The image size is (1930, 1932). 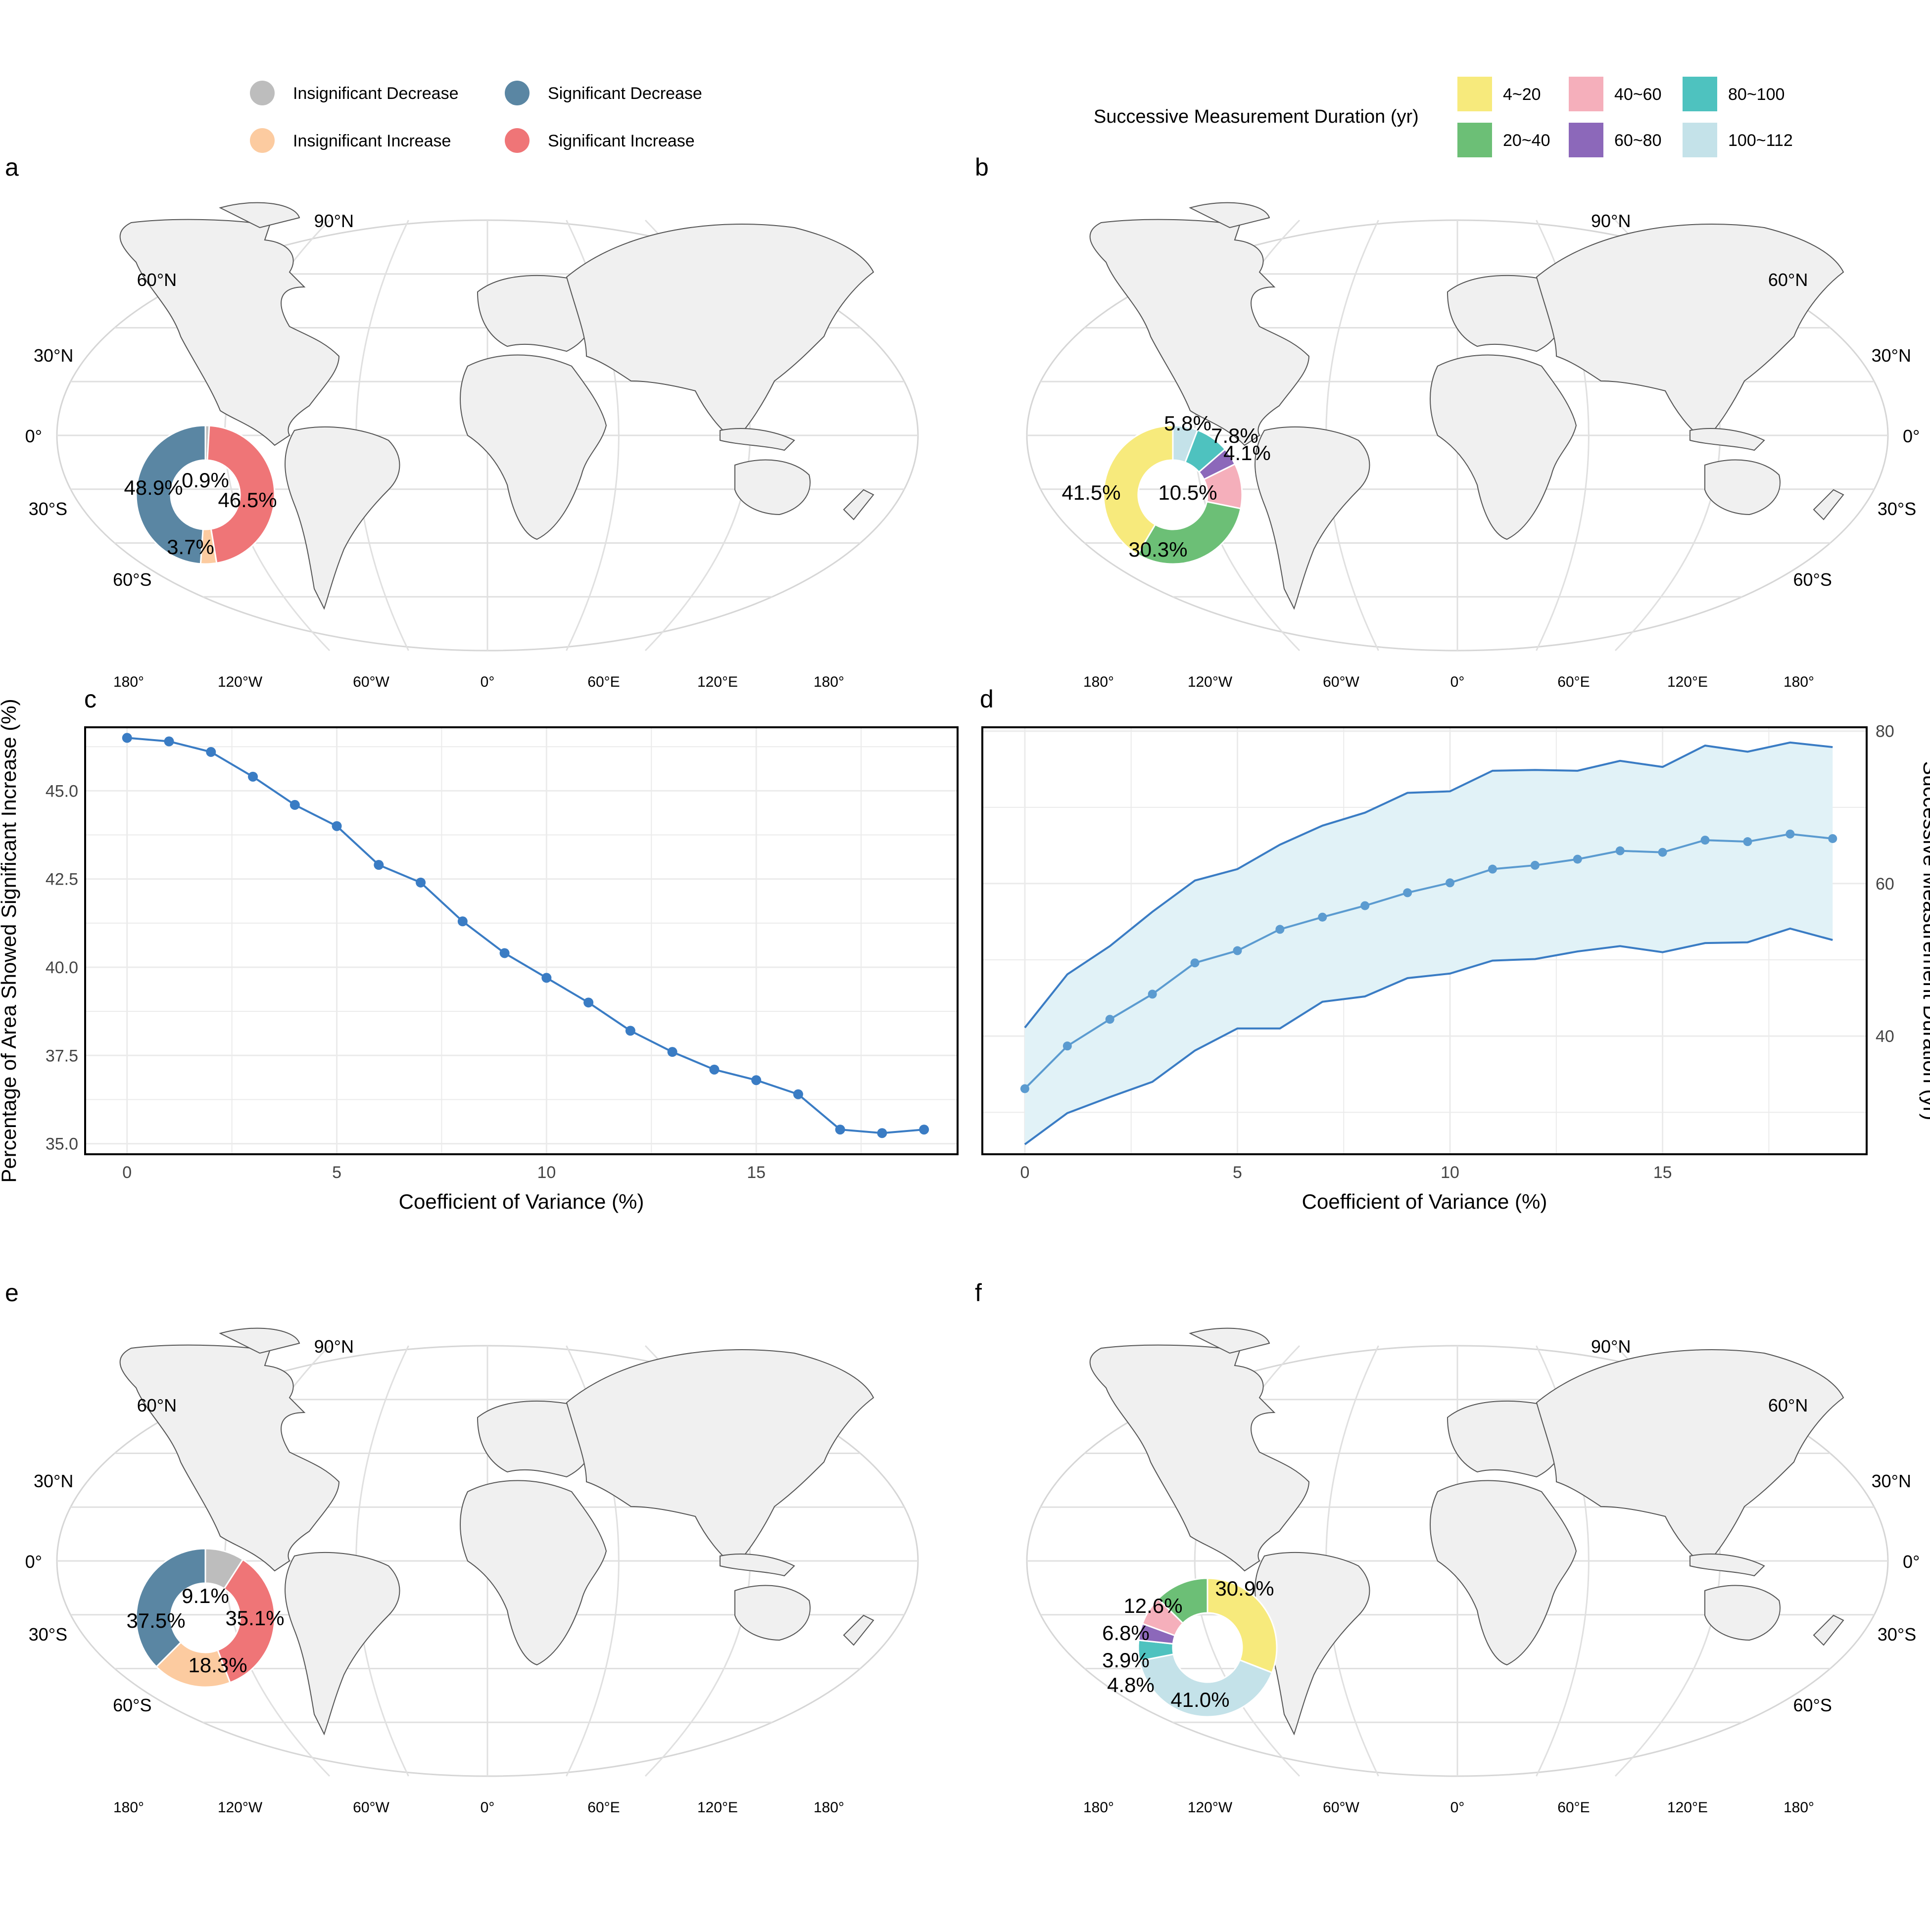 What do you see at coordinates (153, 487) in the screenshot?
I see `donut-label: 48.9%` at bounding box center [153, 487].